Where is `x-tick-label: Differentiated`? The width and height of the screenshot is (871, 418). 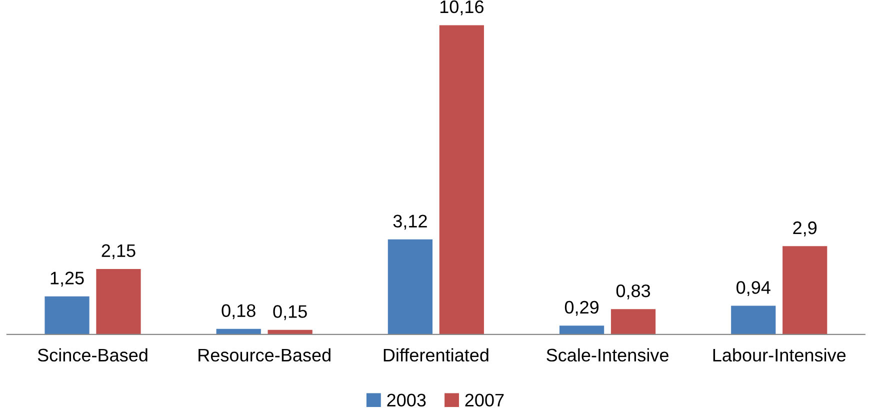
x-tick-label: Differentiated is located at coordinates (436, 355).